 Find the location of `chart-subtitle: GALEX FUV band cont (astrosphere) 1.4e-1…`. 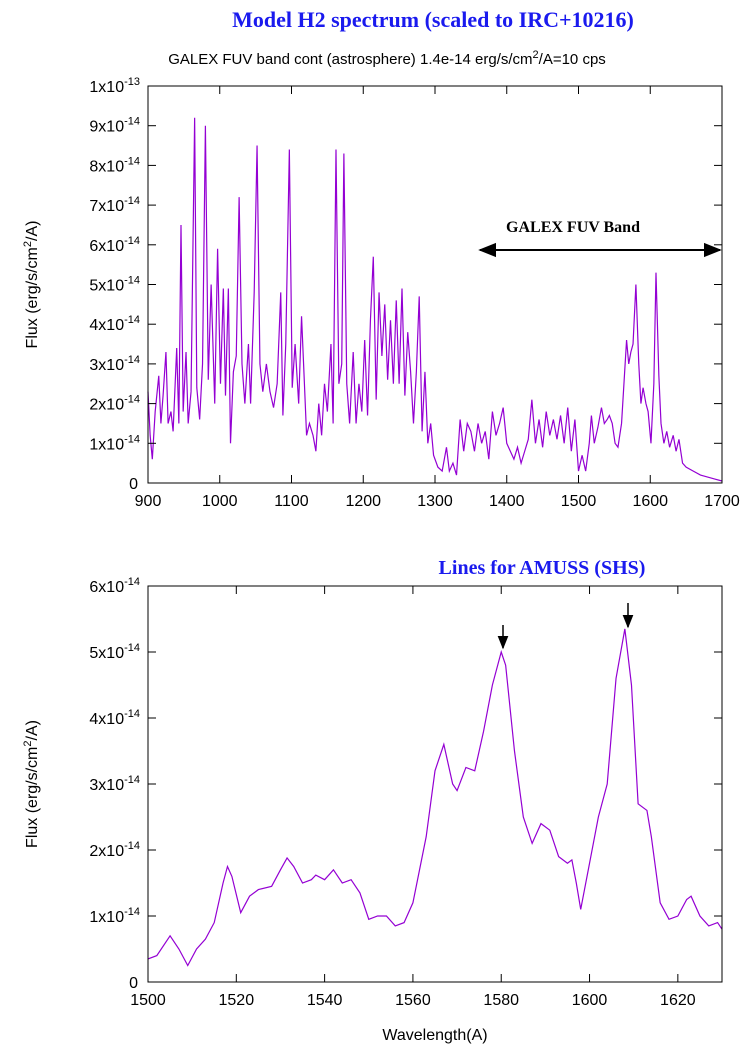

chart-subtitle: GALEX FUV band cont (astrosphere) 1.4e-1… is located at coordinates (387, 58).